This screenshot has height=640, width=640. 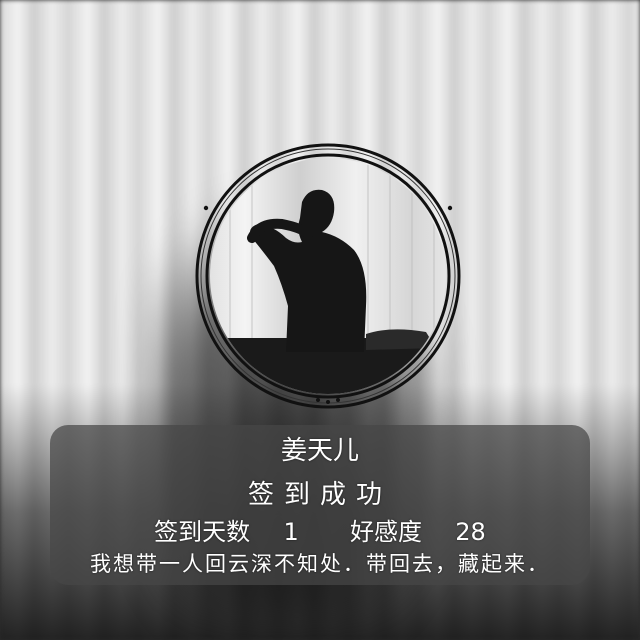 What do you see at coordinates (202, 532) in the screenshot?
I see `days-label: 签到天数` at bounding box center [202, 532].